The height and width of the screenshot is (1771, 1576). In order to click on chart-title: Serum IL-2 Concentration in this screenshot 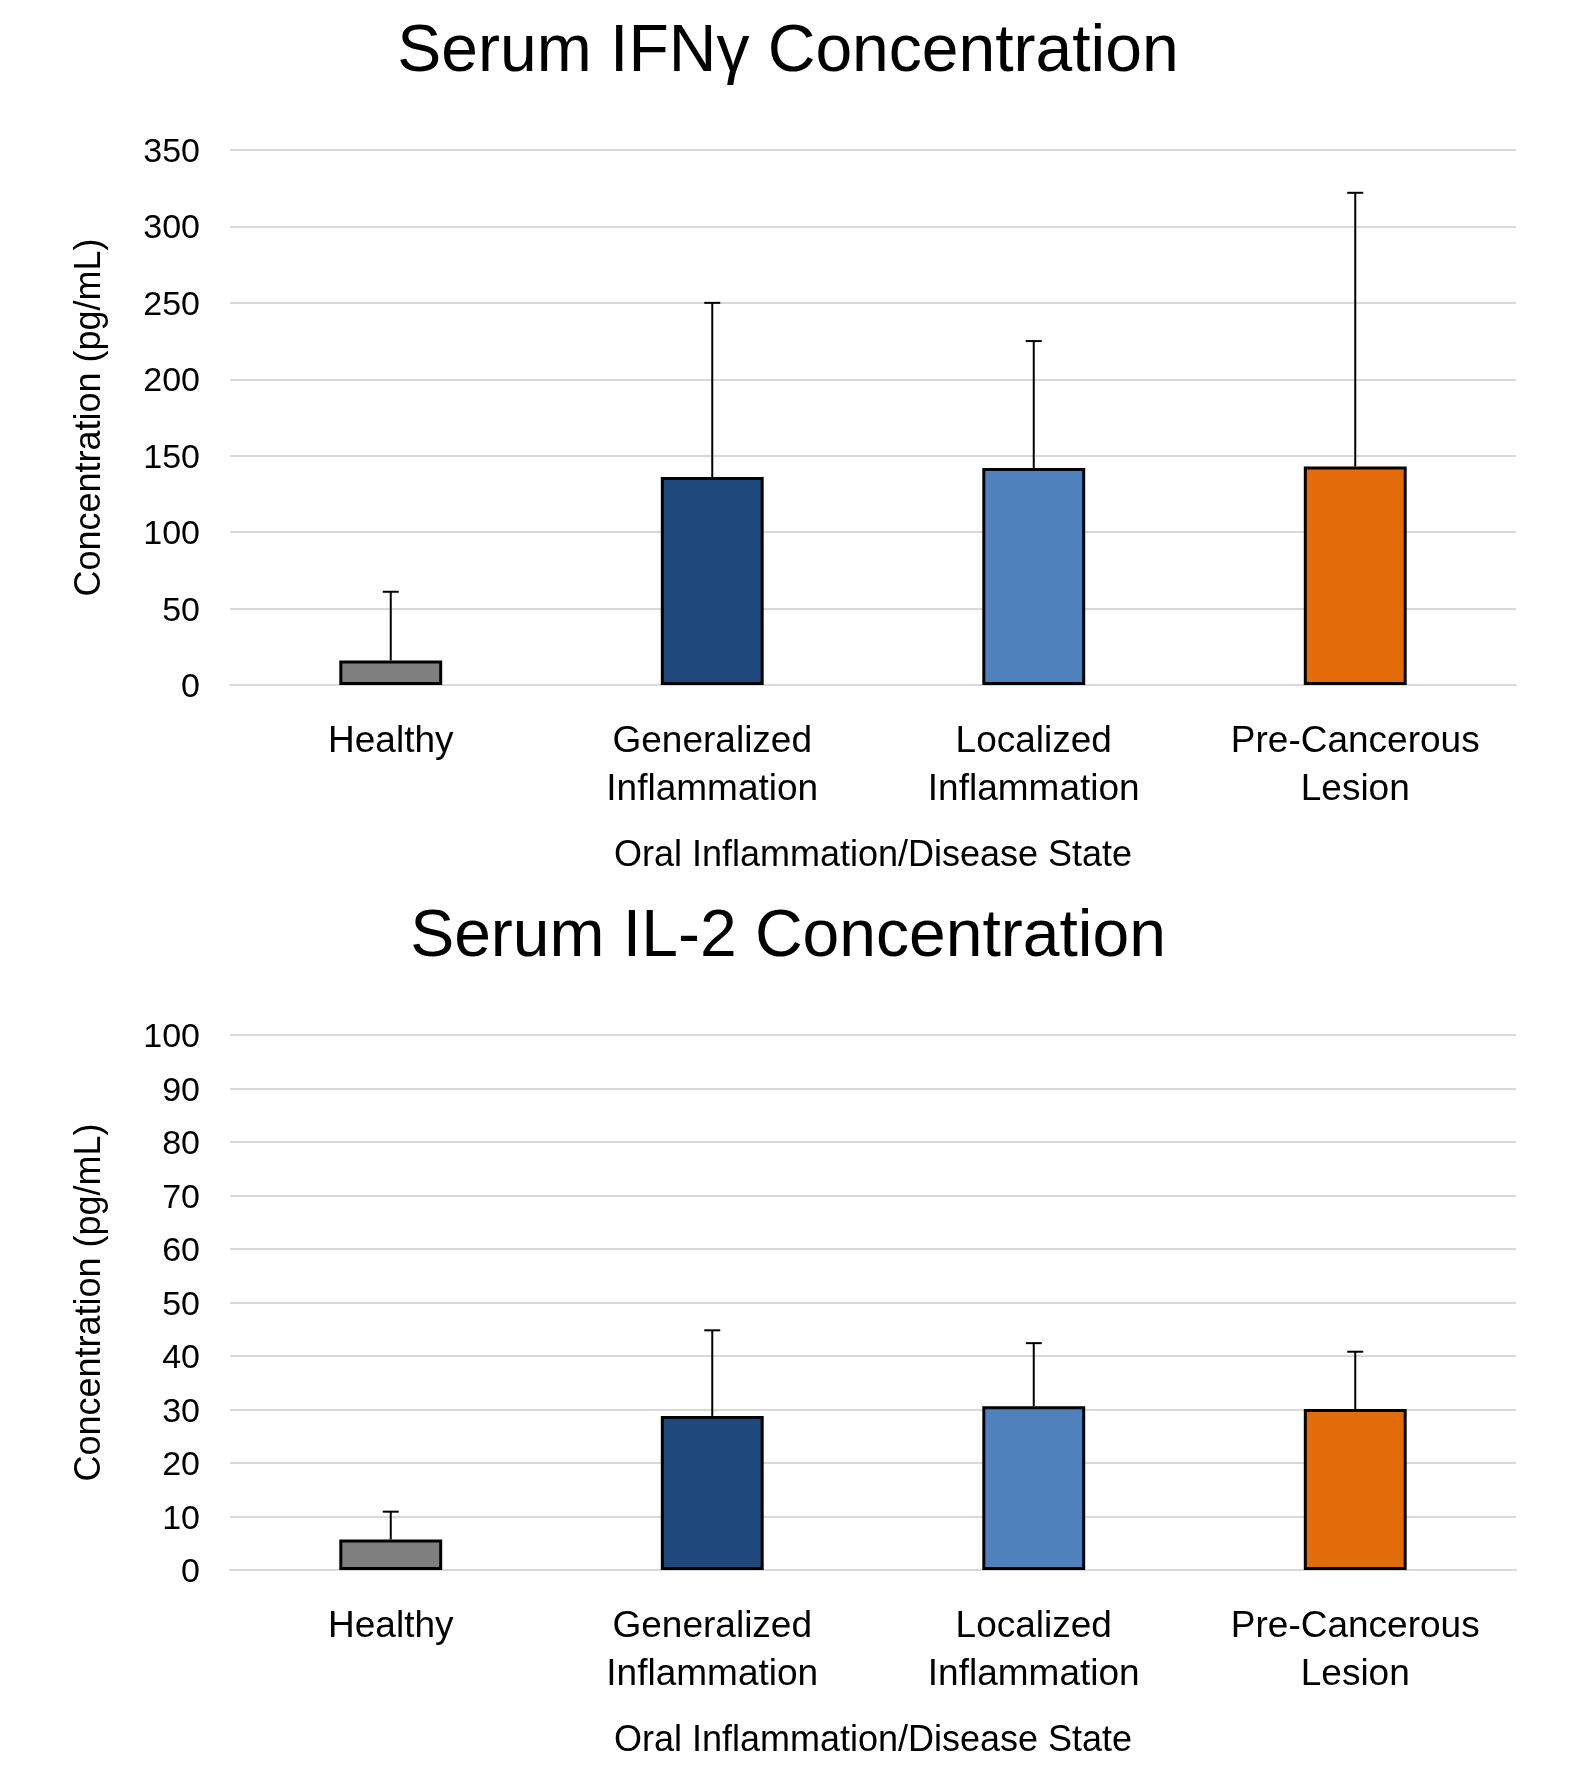, I will do `click(788, 933)`.